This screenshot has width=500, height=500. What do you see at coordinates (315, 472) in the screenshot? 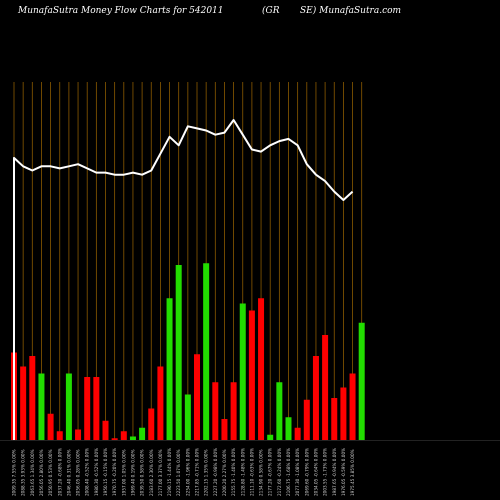
I see `x-tick-label: 2034.05 -0.64% 0.00%` at bounding box center [315, 472].